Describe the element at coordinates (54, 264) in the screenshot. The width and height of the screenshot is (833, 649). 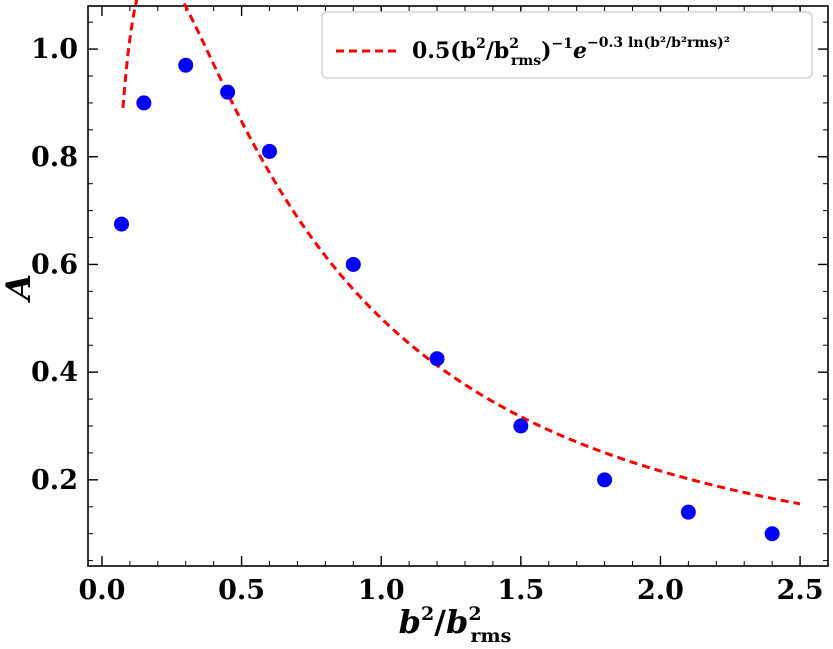
I see `y-tick-label: 0.6` at that location.